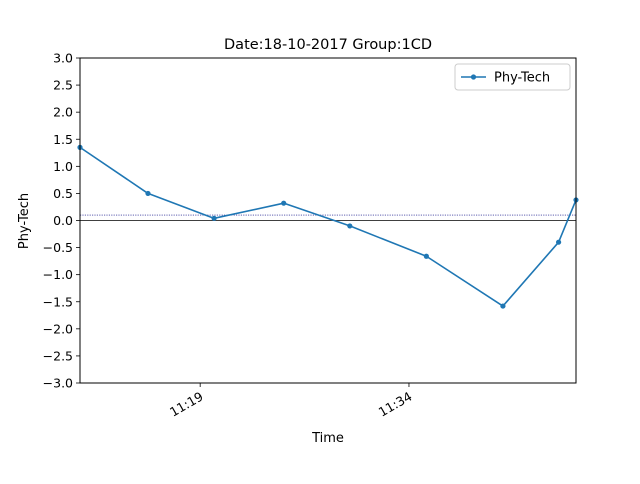  What do you see at coordinates (63, 139) in the screenshot?
I see `y-tick-label: 1.5` at bounding box center [63, 139].